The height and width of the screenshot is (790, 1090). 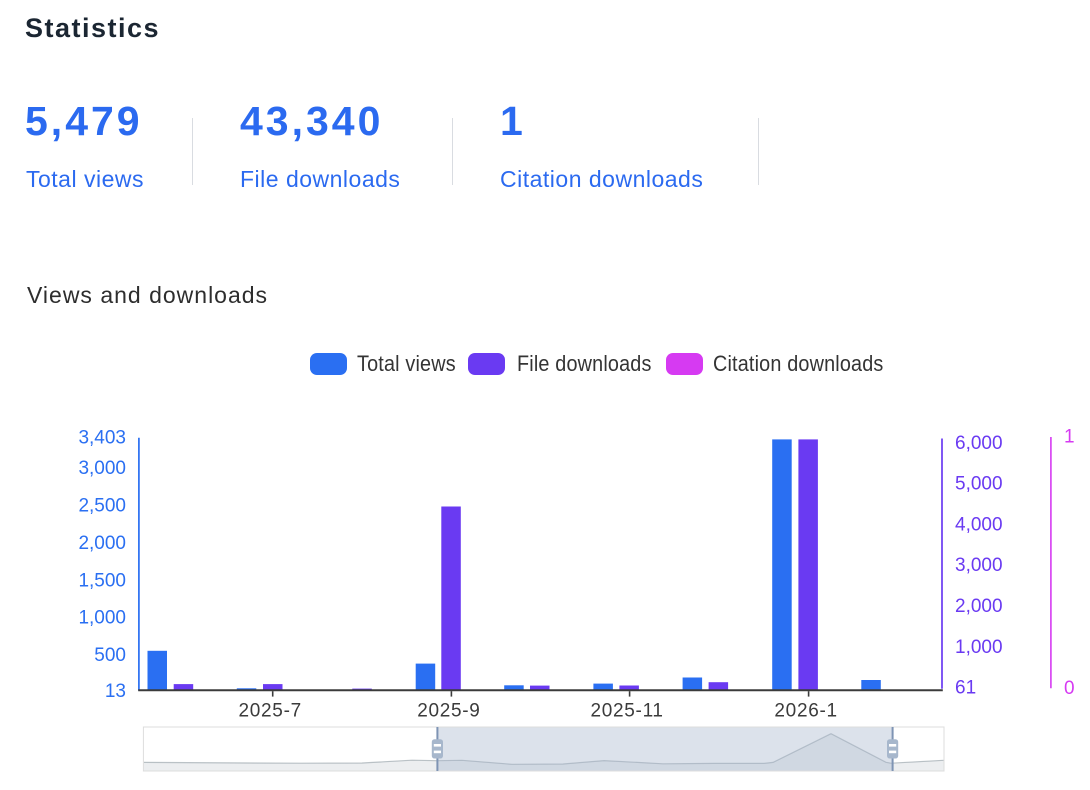 I want to click on svg-text: 500, so click(x=110, y=655).